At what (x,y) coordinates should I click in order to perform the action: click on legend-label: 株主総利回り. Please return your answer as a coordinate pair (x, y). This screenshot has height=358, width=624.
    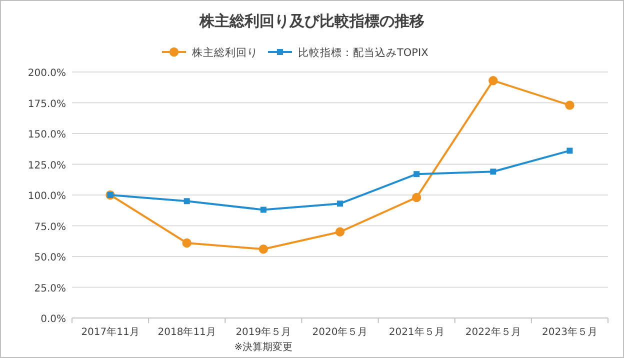
    Looking at the image, I should click on (224, 52).